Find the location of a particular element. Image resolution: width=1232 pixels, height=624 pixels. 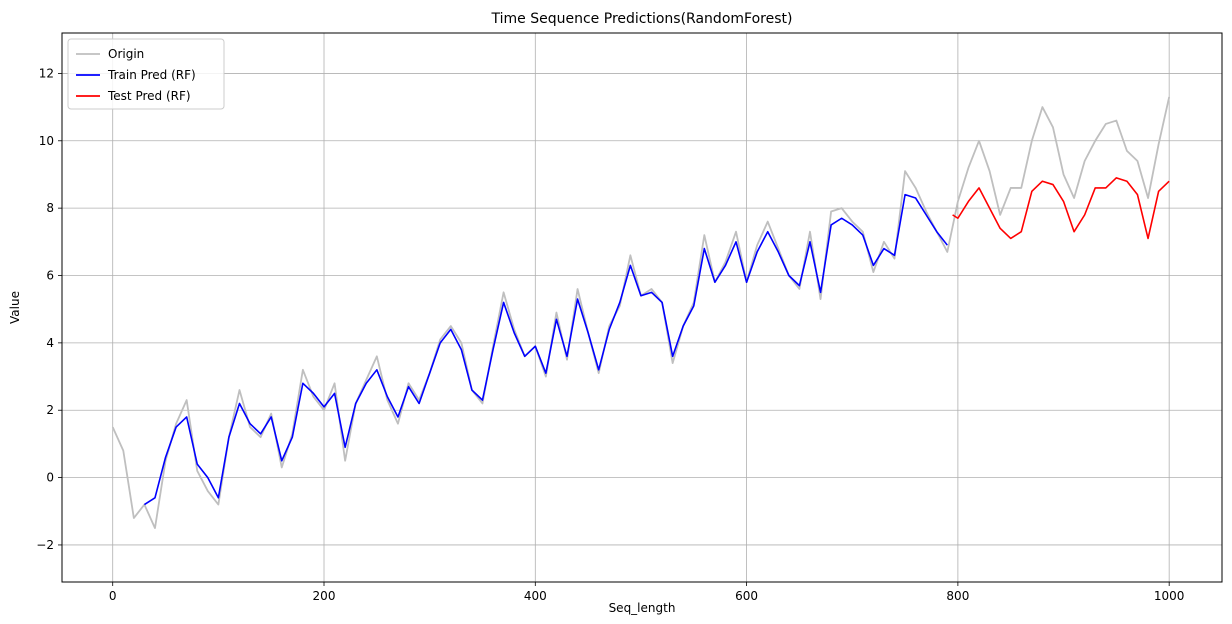

x-tick-label: 800 is located at coordinates (957, 596).